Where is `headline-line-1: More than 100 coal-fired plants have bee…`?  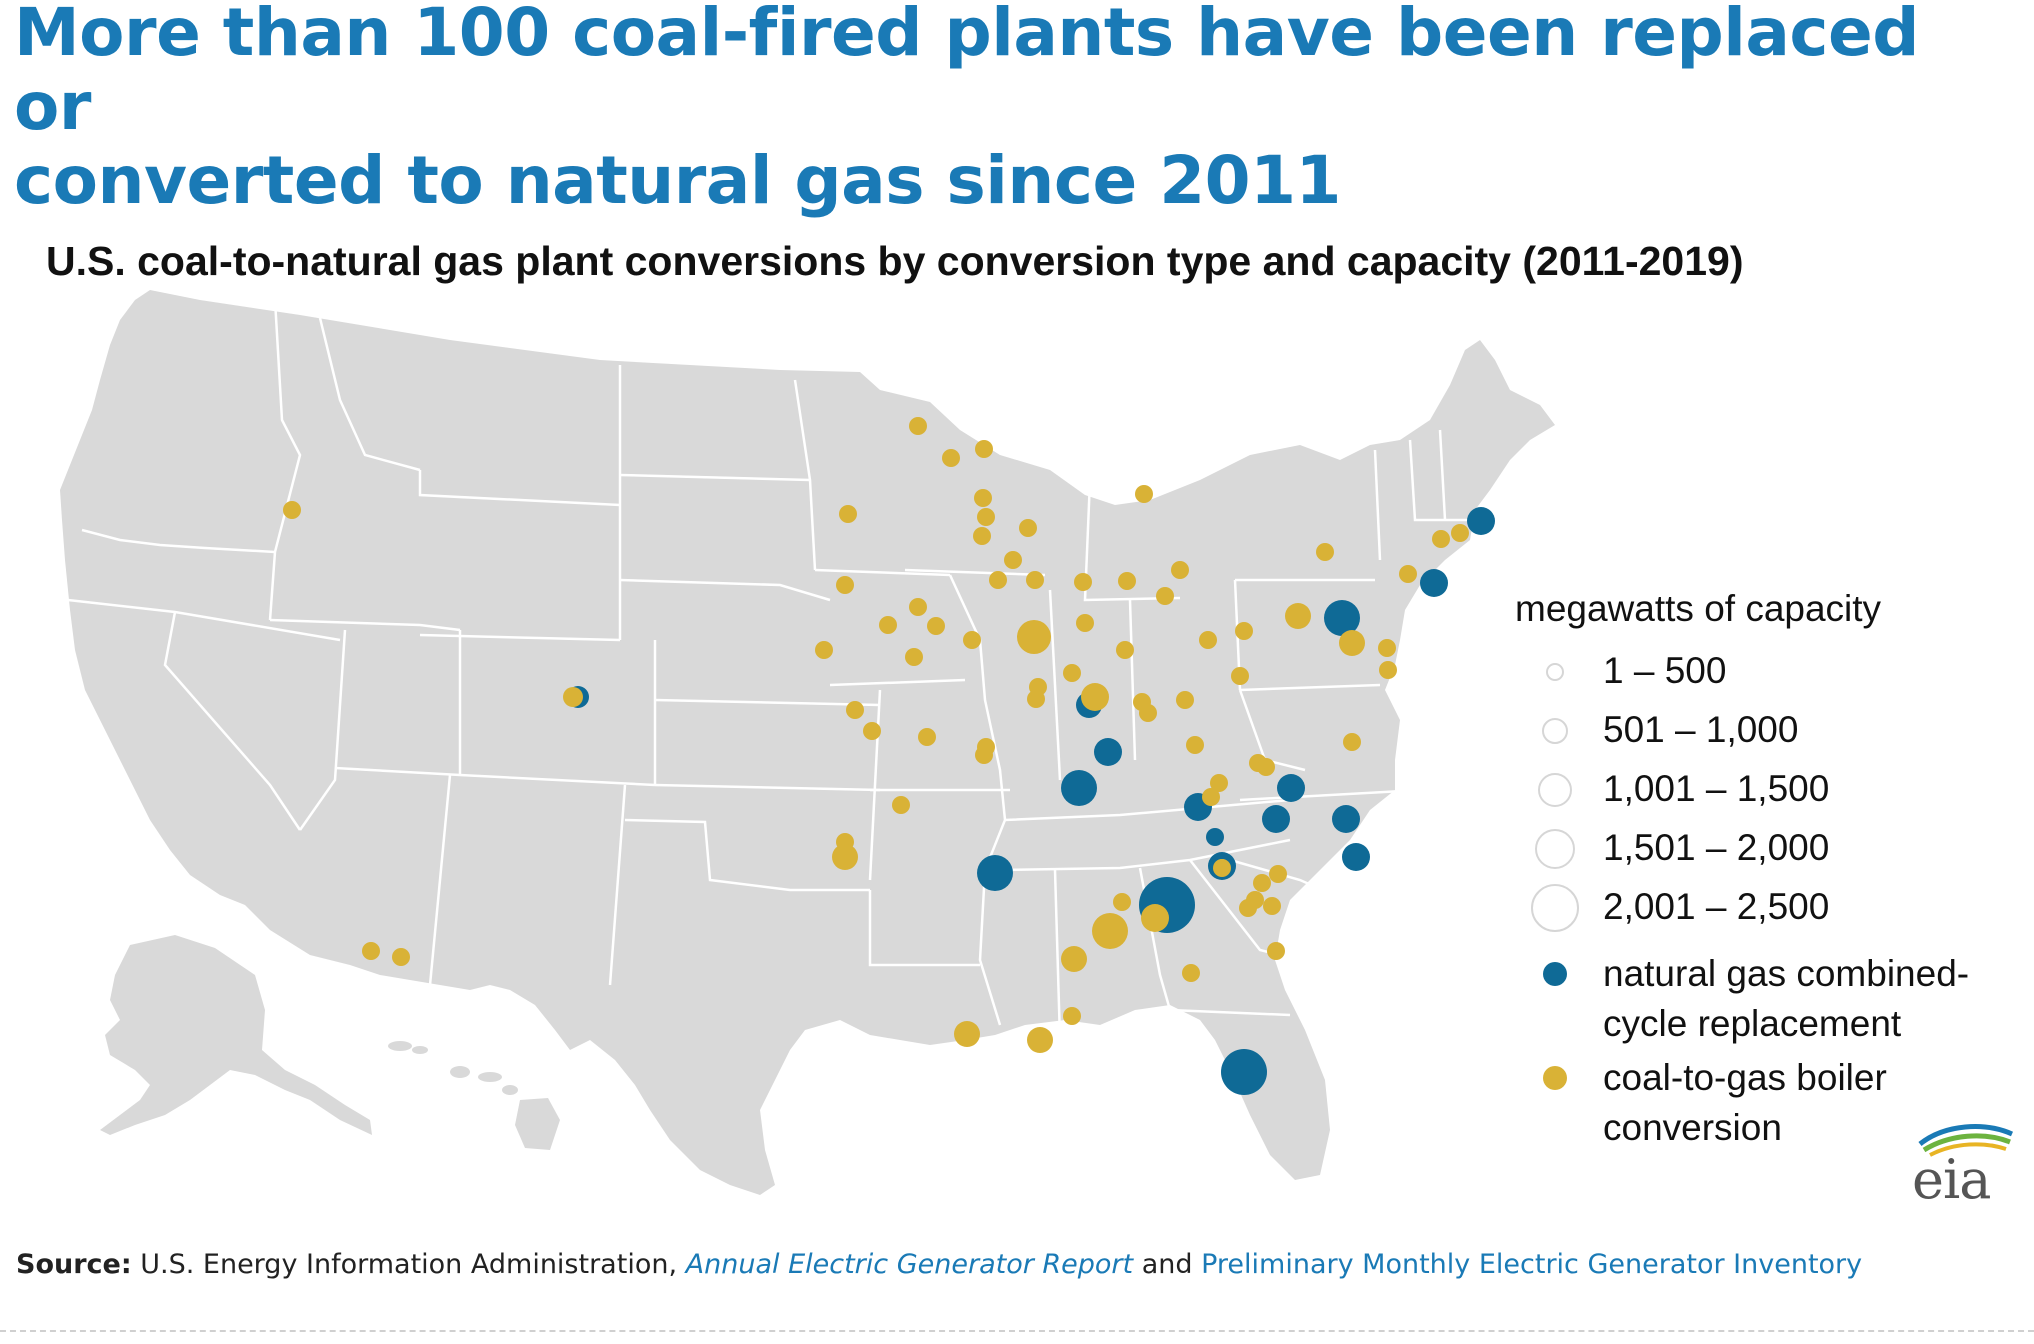 headline-line-1: More than 100 coal-fired plants have bee… is located at coordinates (967, 72).